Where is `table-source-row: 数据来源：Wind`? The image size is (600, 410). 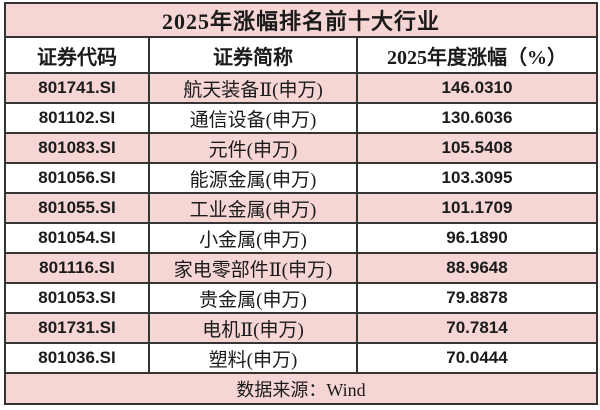 table-source-row: 数据来源：Wind is located at coordinates (301, 388).